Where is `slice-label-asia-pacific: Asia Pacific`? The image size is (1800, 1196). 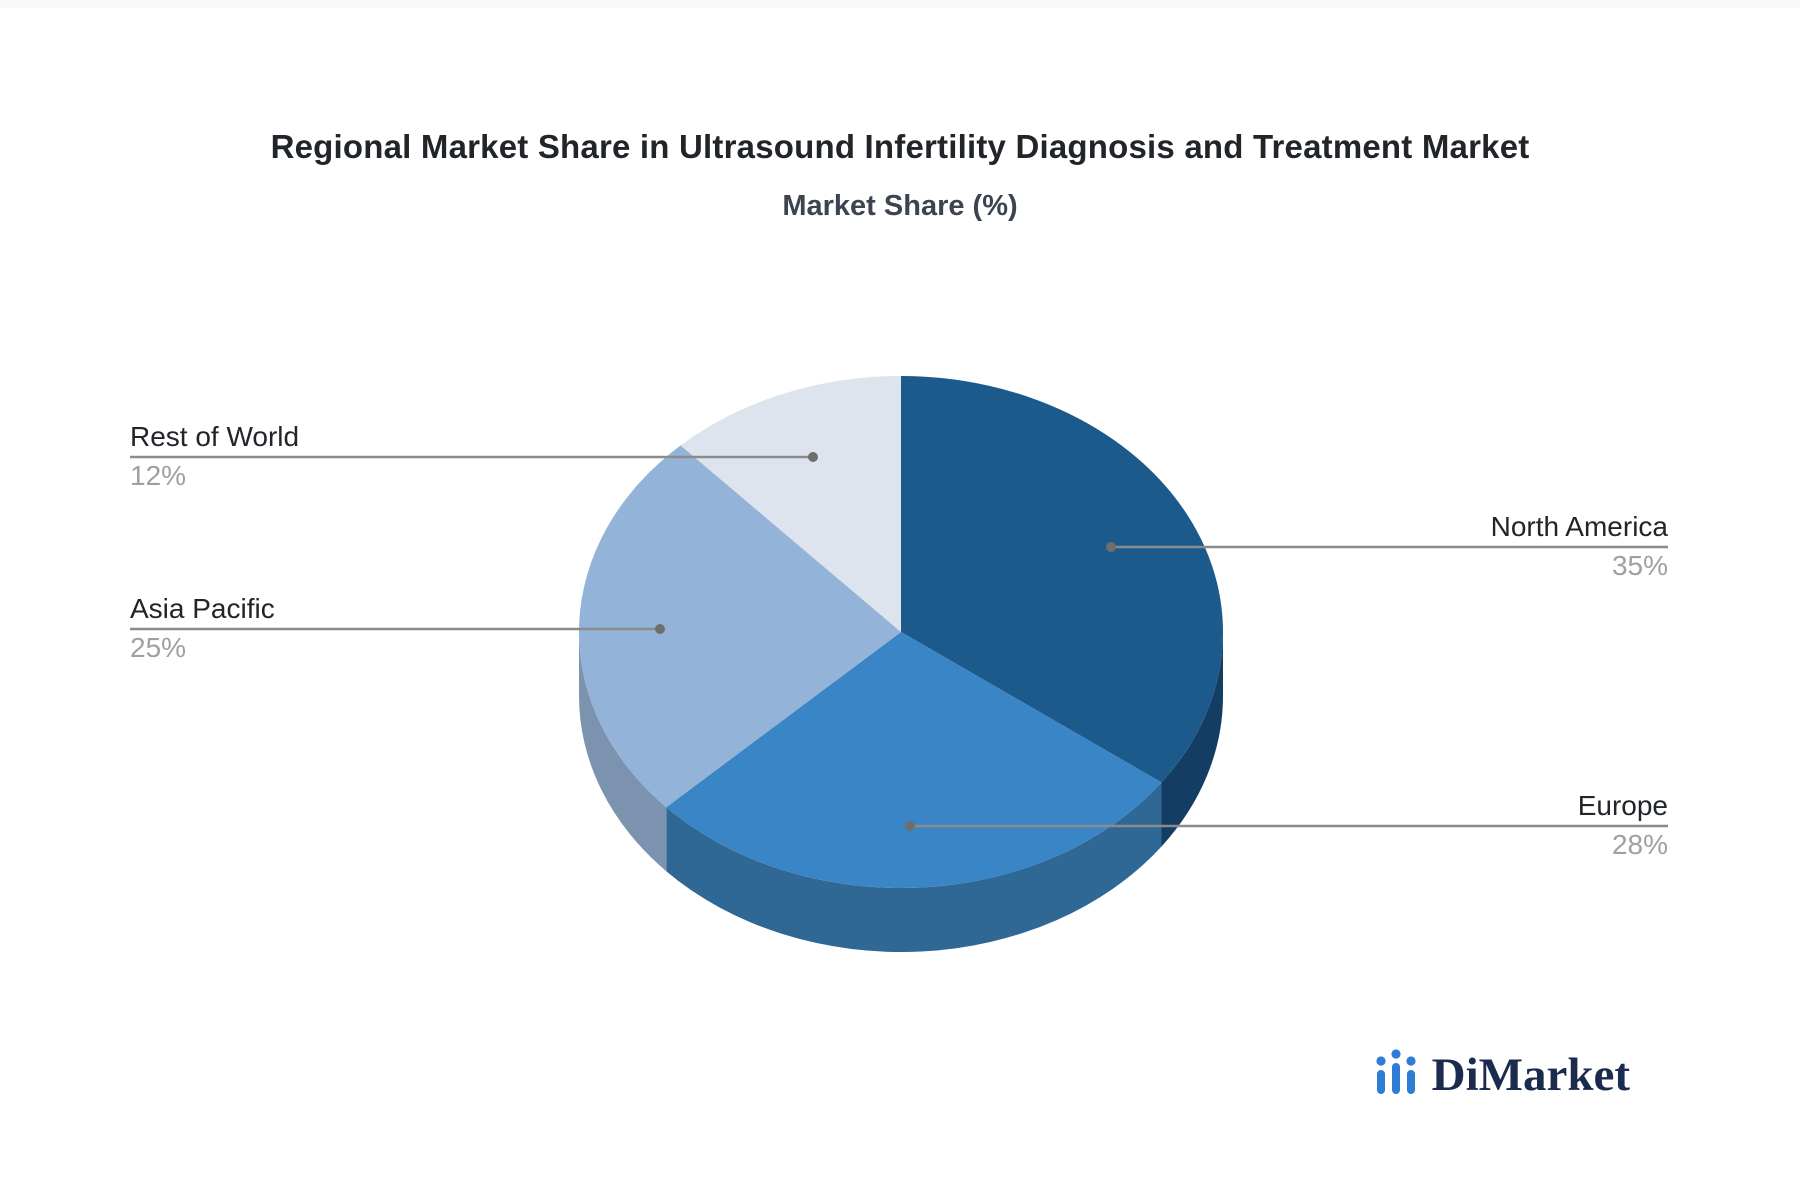
slice-label-asia-pacific: Asia Pacific is located at coordinates (202, 608).